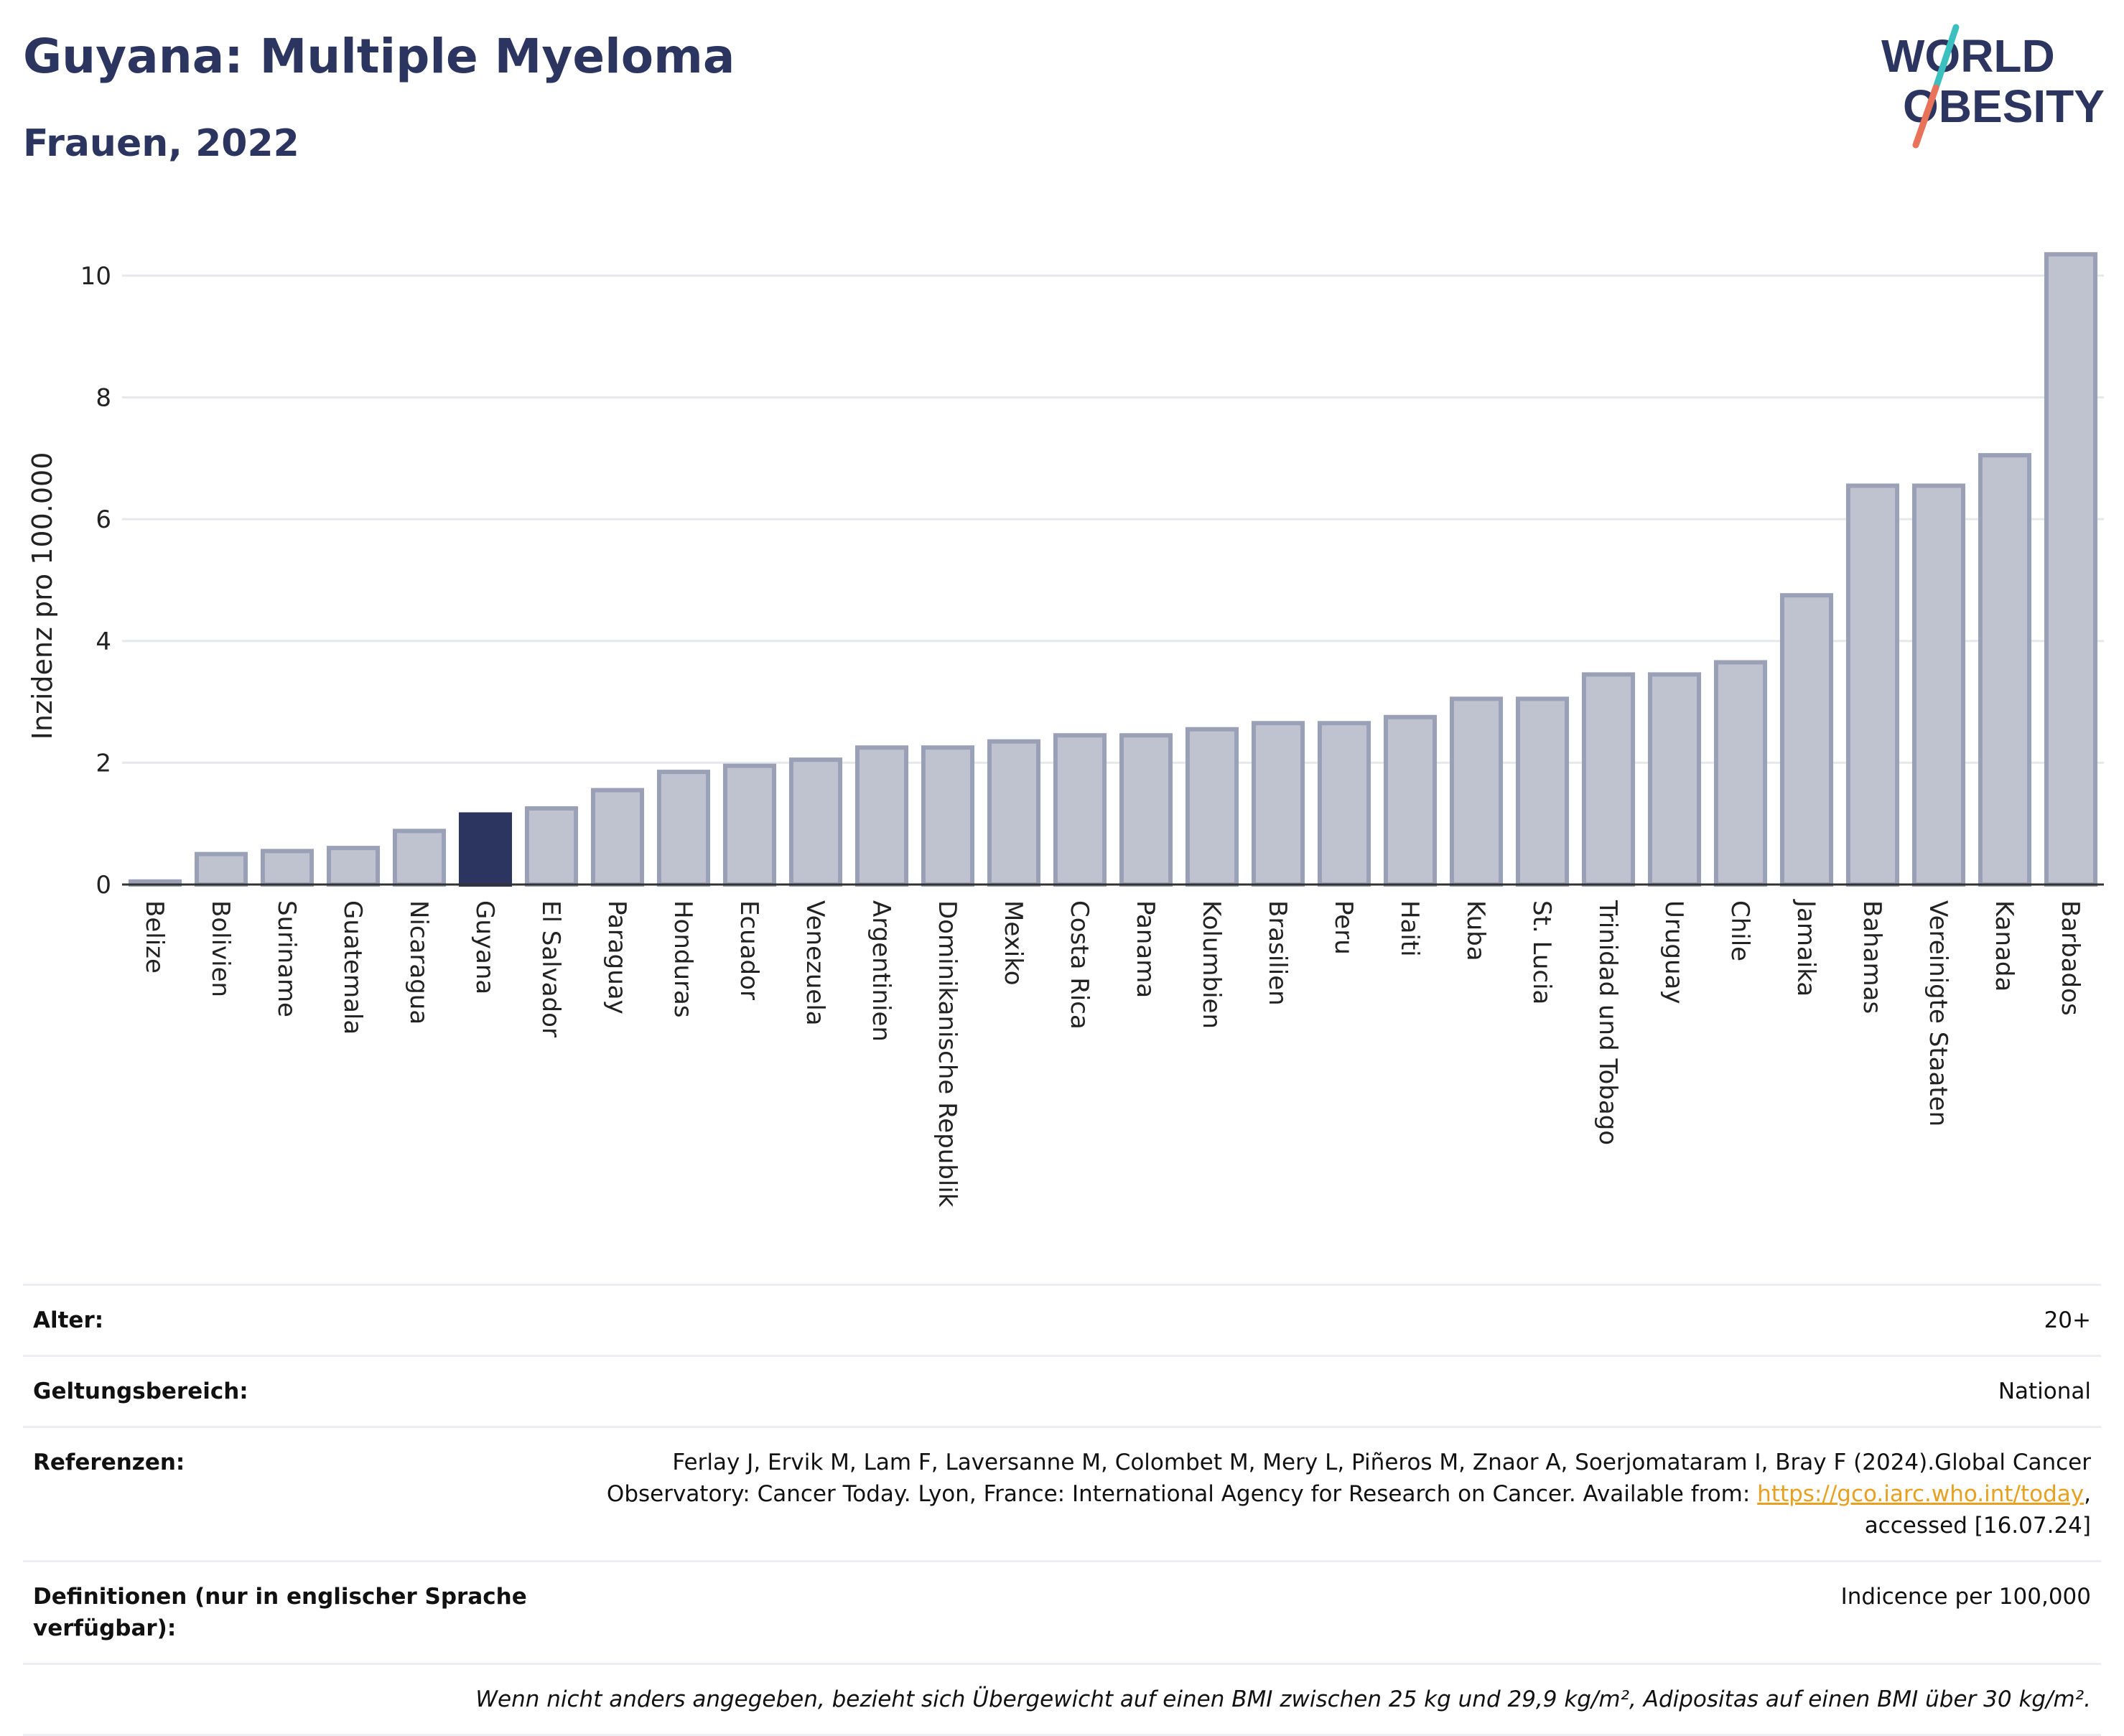 Image resolution: width=2124 pixels, height=1736 pixels. Describe the element at coordinates (1806, 740) in the screenshot. I see `bar-jamaika` at that location.